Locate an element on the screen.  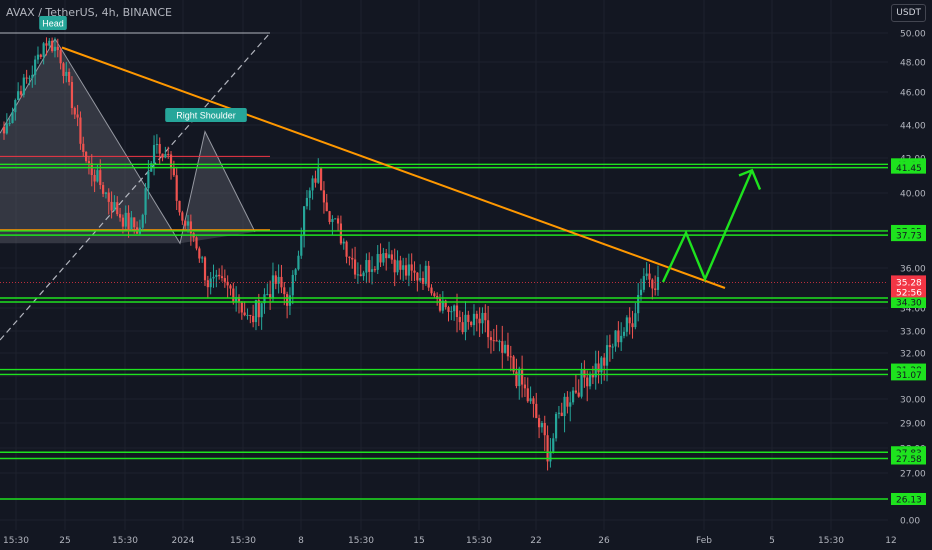
price-tick-label: 36.00 is located at coordinates (913, 270).